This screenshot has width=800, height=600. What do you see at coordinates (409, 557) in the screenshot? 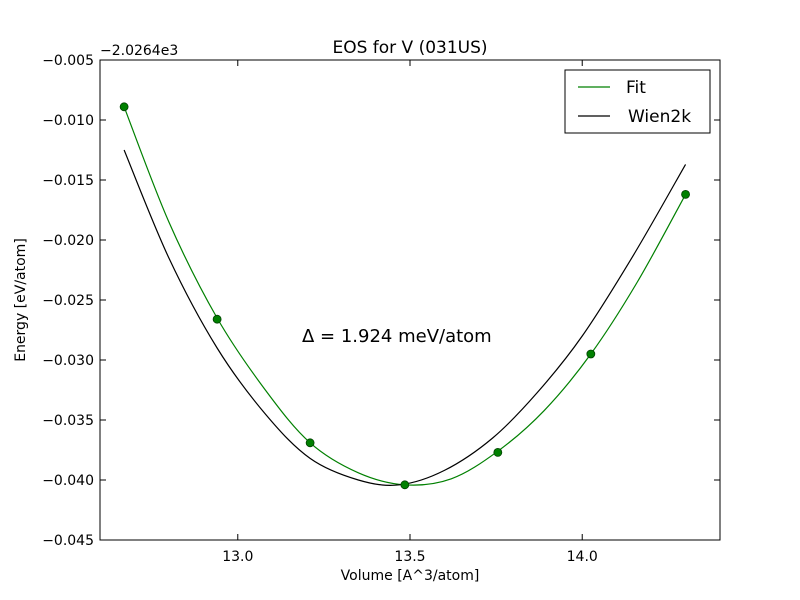
I see `x-tick-label: 13.5` at bounding box center [409, 557].